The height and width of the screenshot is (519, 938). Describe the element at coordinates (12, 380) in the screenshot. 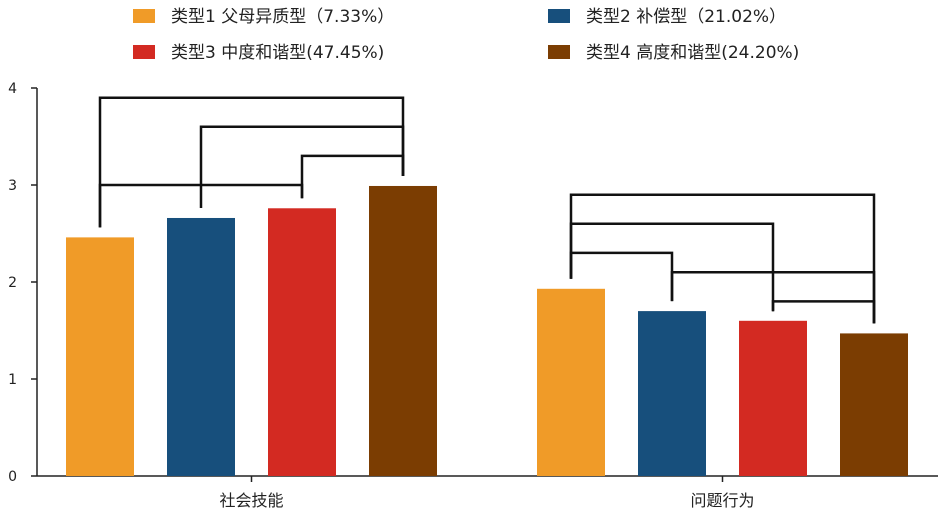

I see `y-tick-label: 1` at that location.